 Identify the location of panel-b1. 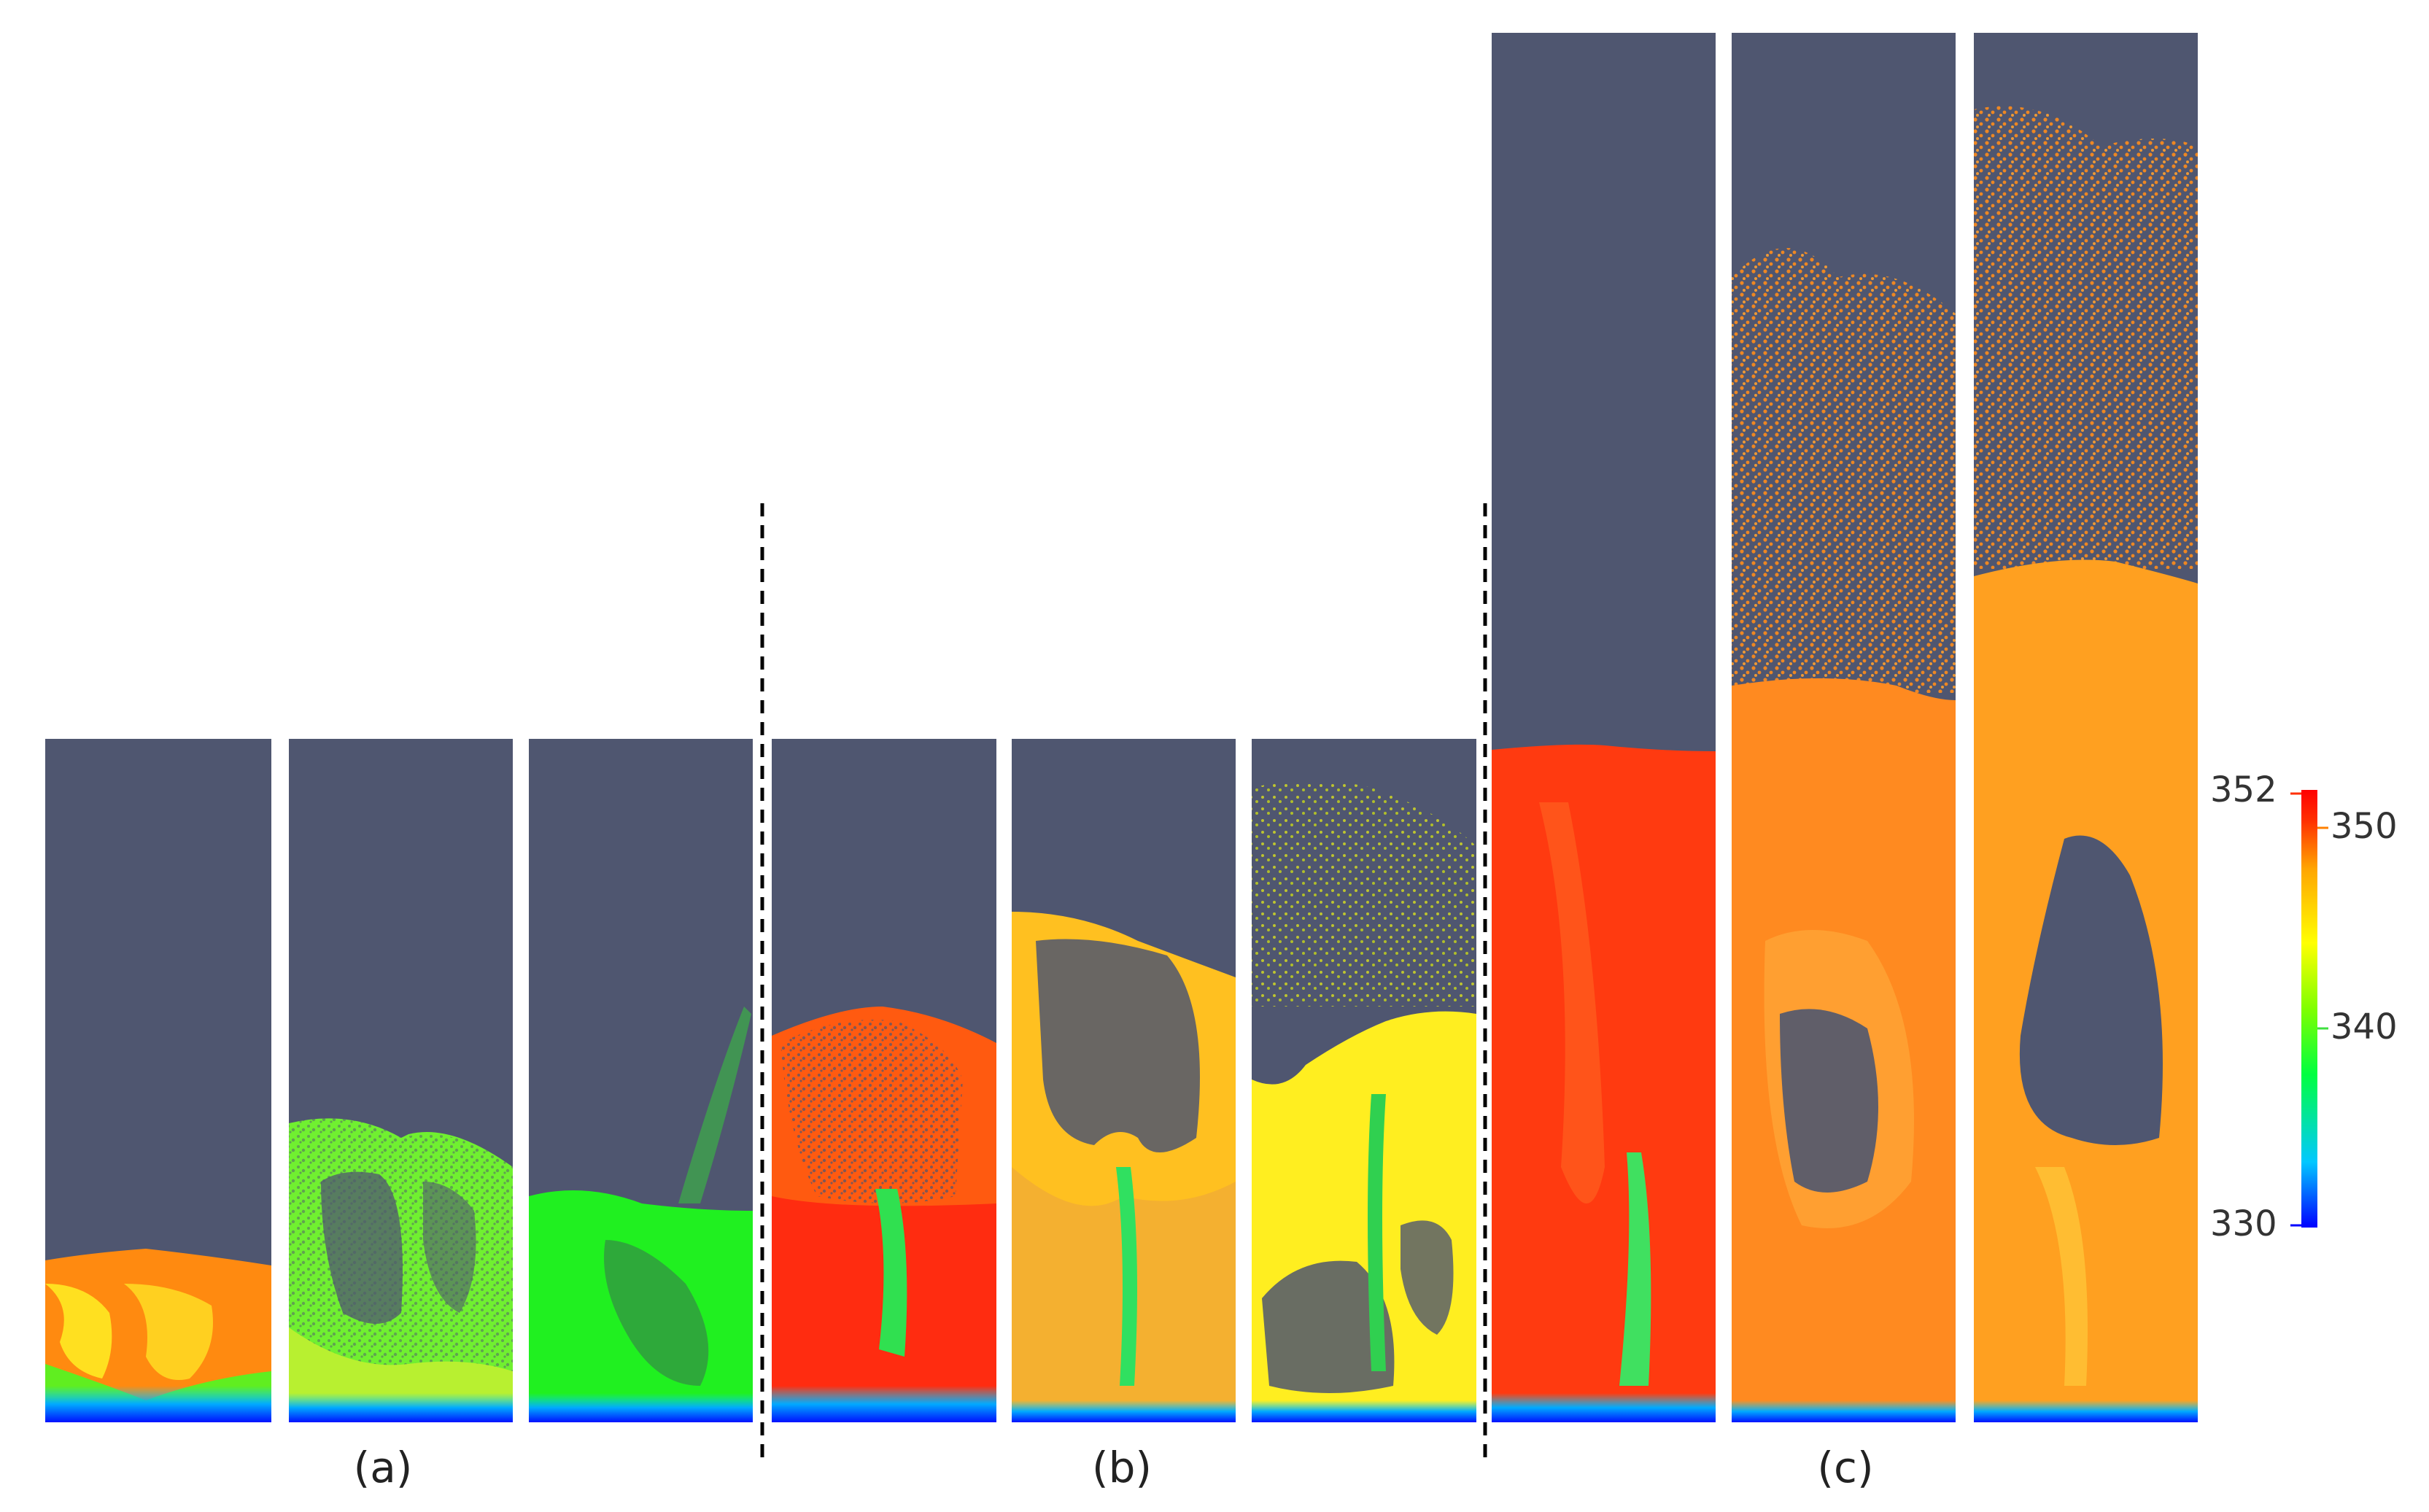
(884, 1081).